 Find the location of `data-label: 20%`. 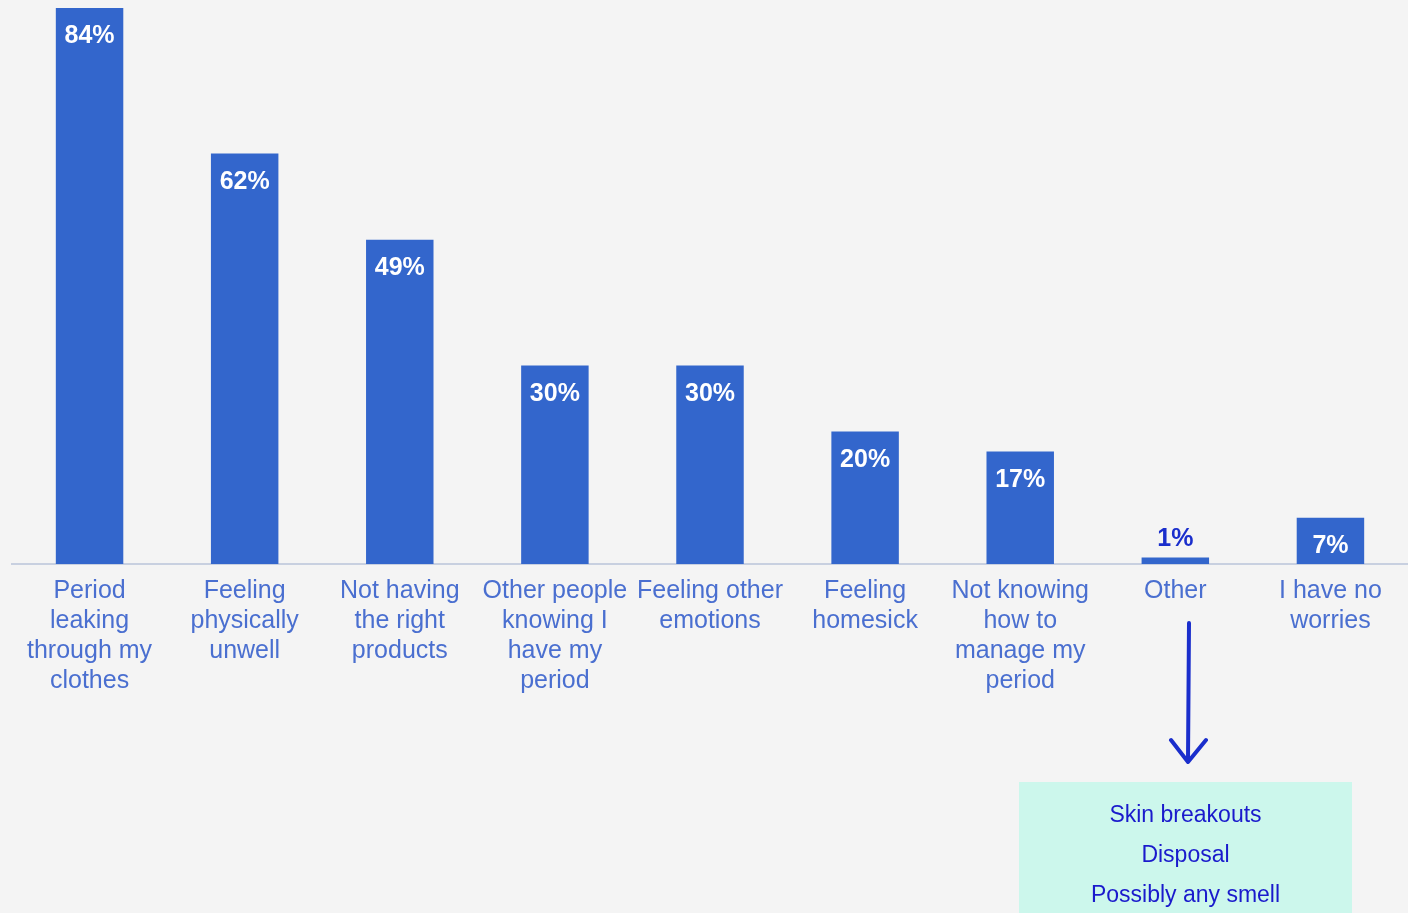

data-label: 20% is located at coordinates (865, 458).